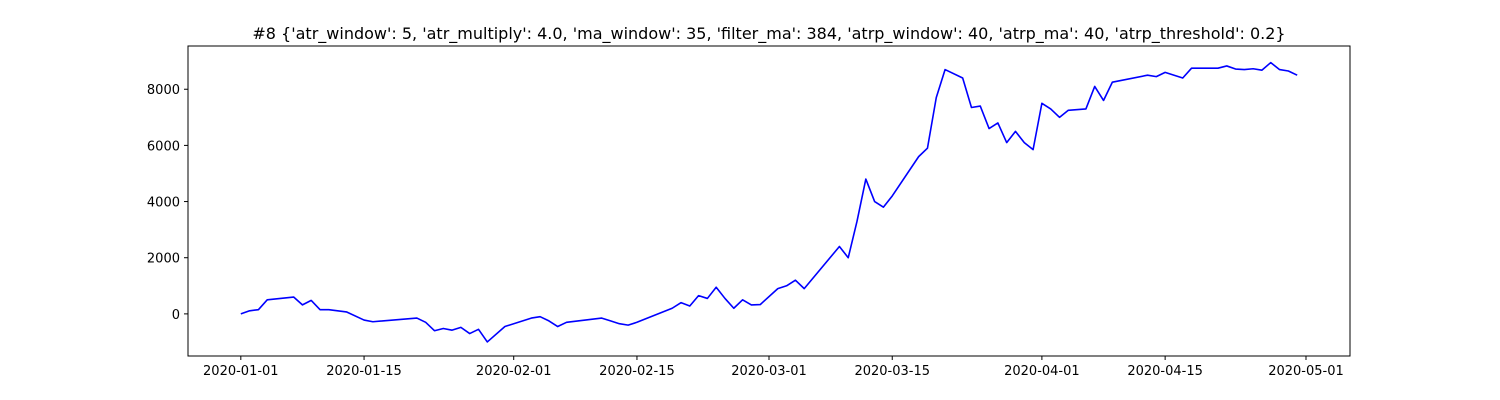  Describe the element at coordinates (163, 259) in the screenshot. I see `y-tick-label: 2000` at that location.